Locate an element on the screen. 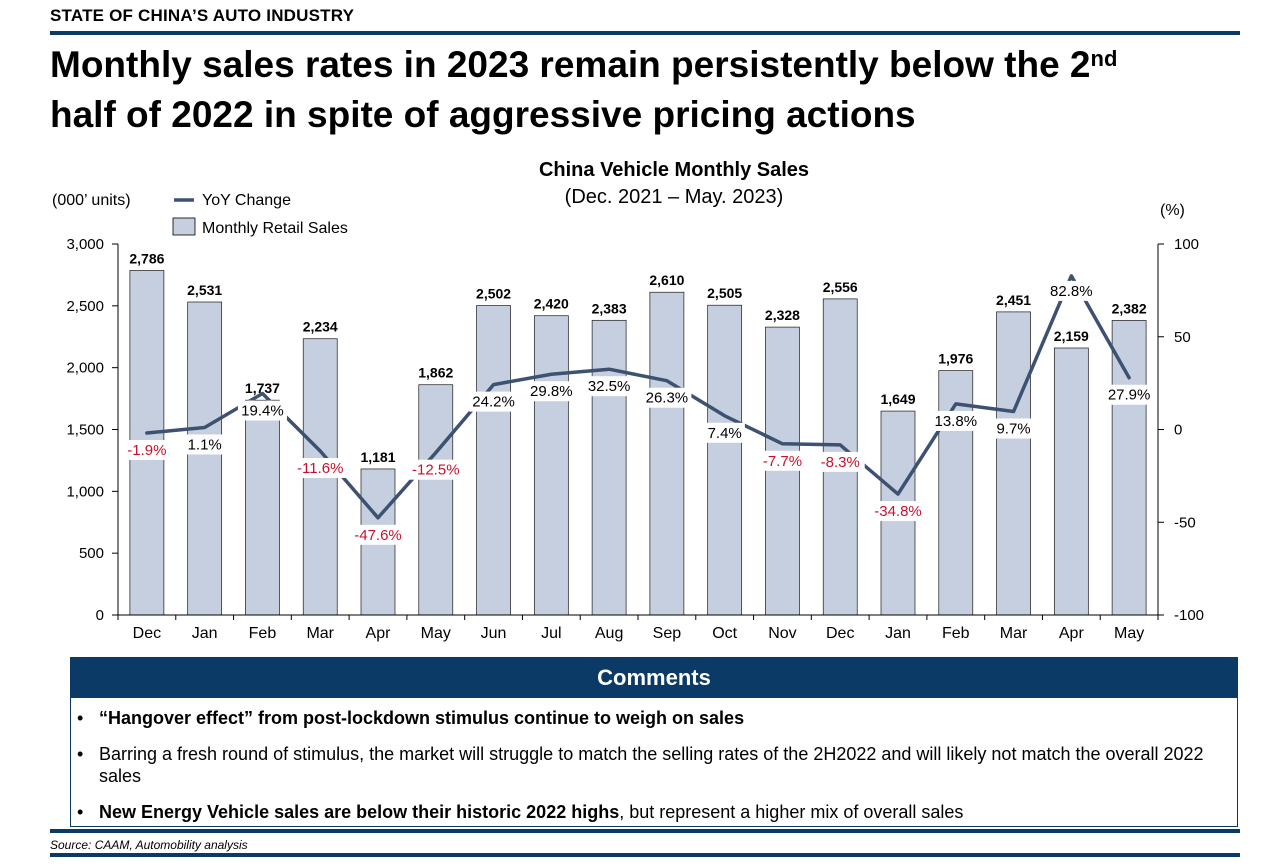 The width and height of the screenshot is (1280, 864). x-tick-label: Nov is located at coordinates (782, 633).